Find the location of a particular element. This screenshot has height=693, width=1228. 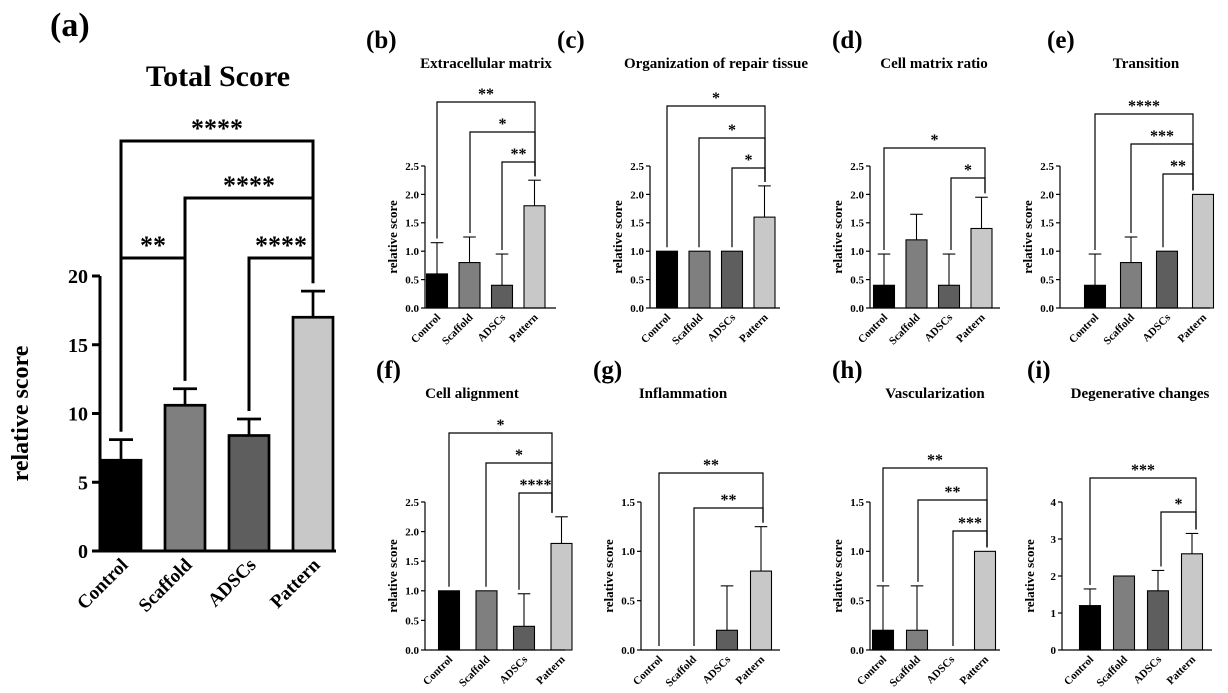

y-tick-label: 3 is located at coordinates (1054, 540).